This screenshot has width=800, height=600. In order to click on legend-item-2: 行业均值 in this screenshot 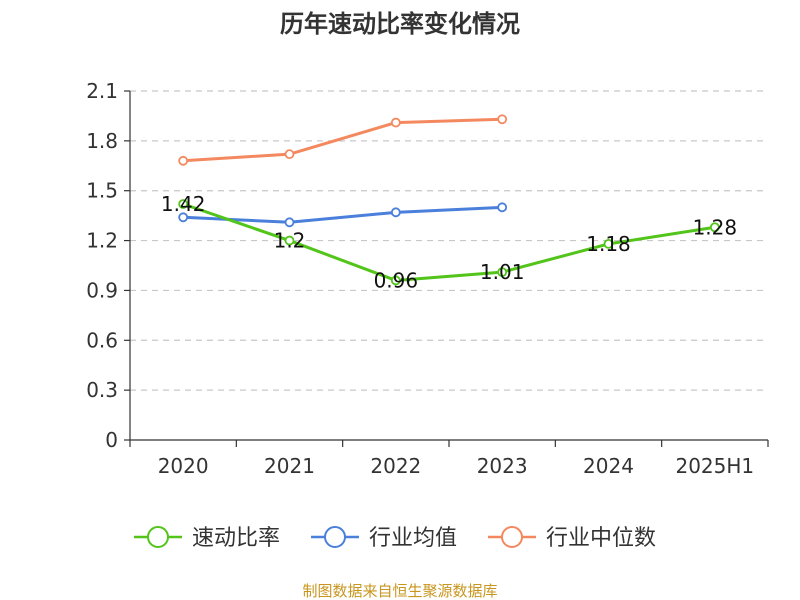, I will do `click(384, 538)`.